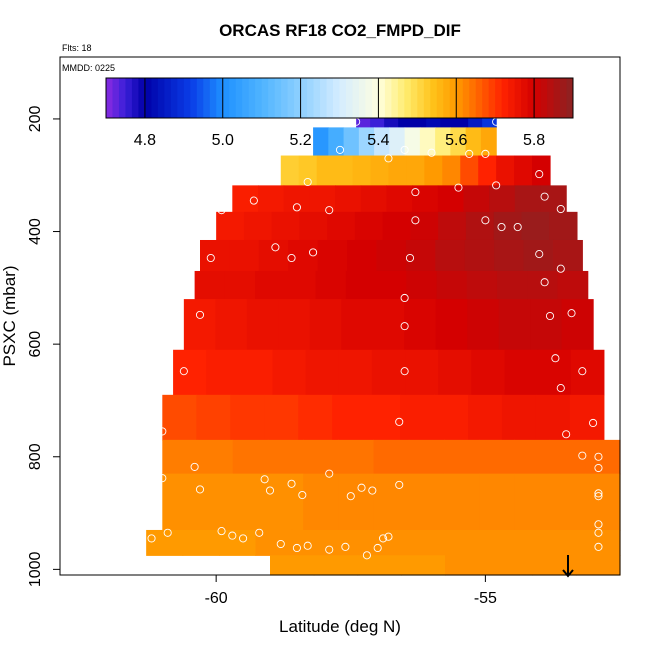  Describe the element at coordinates (378, 140) in the screenshot. I see `colorbar-tick-label: 5.4` at that location.